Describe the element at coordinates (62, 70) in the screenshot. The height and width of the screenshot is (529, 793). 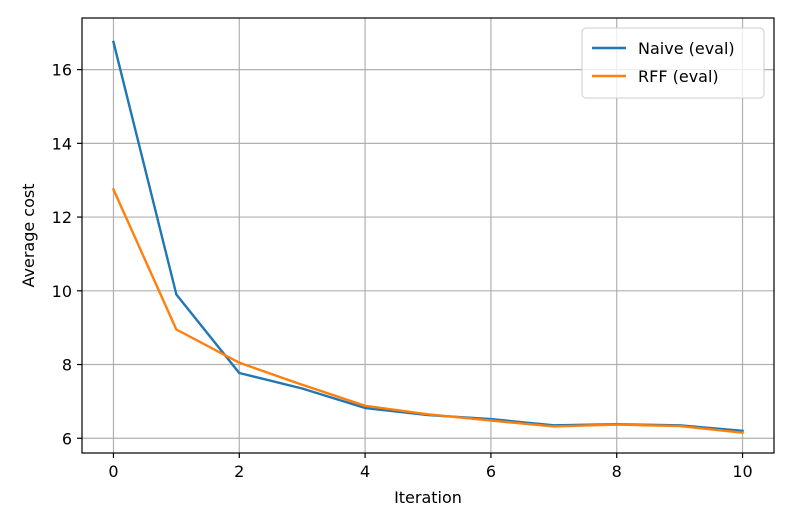
I see `y-tick-label: 16` at that location.